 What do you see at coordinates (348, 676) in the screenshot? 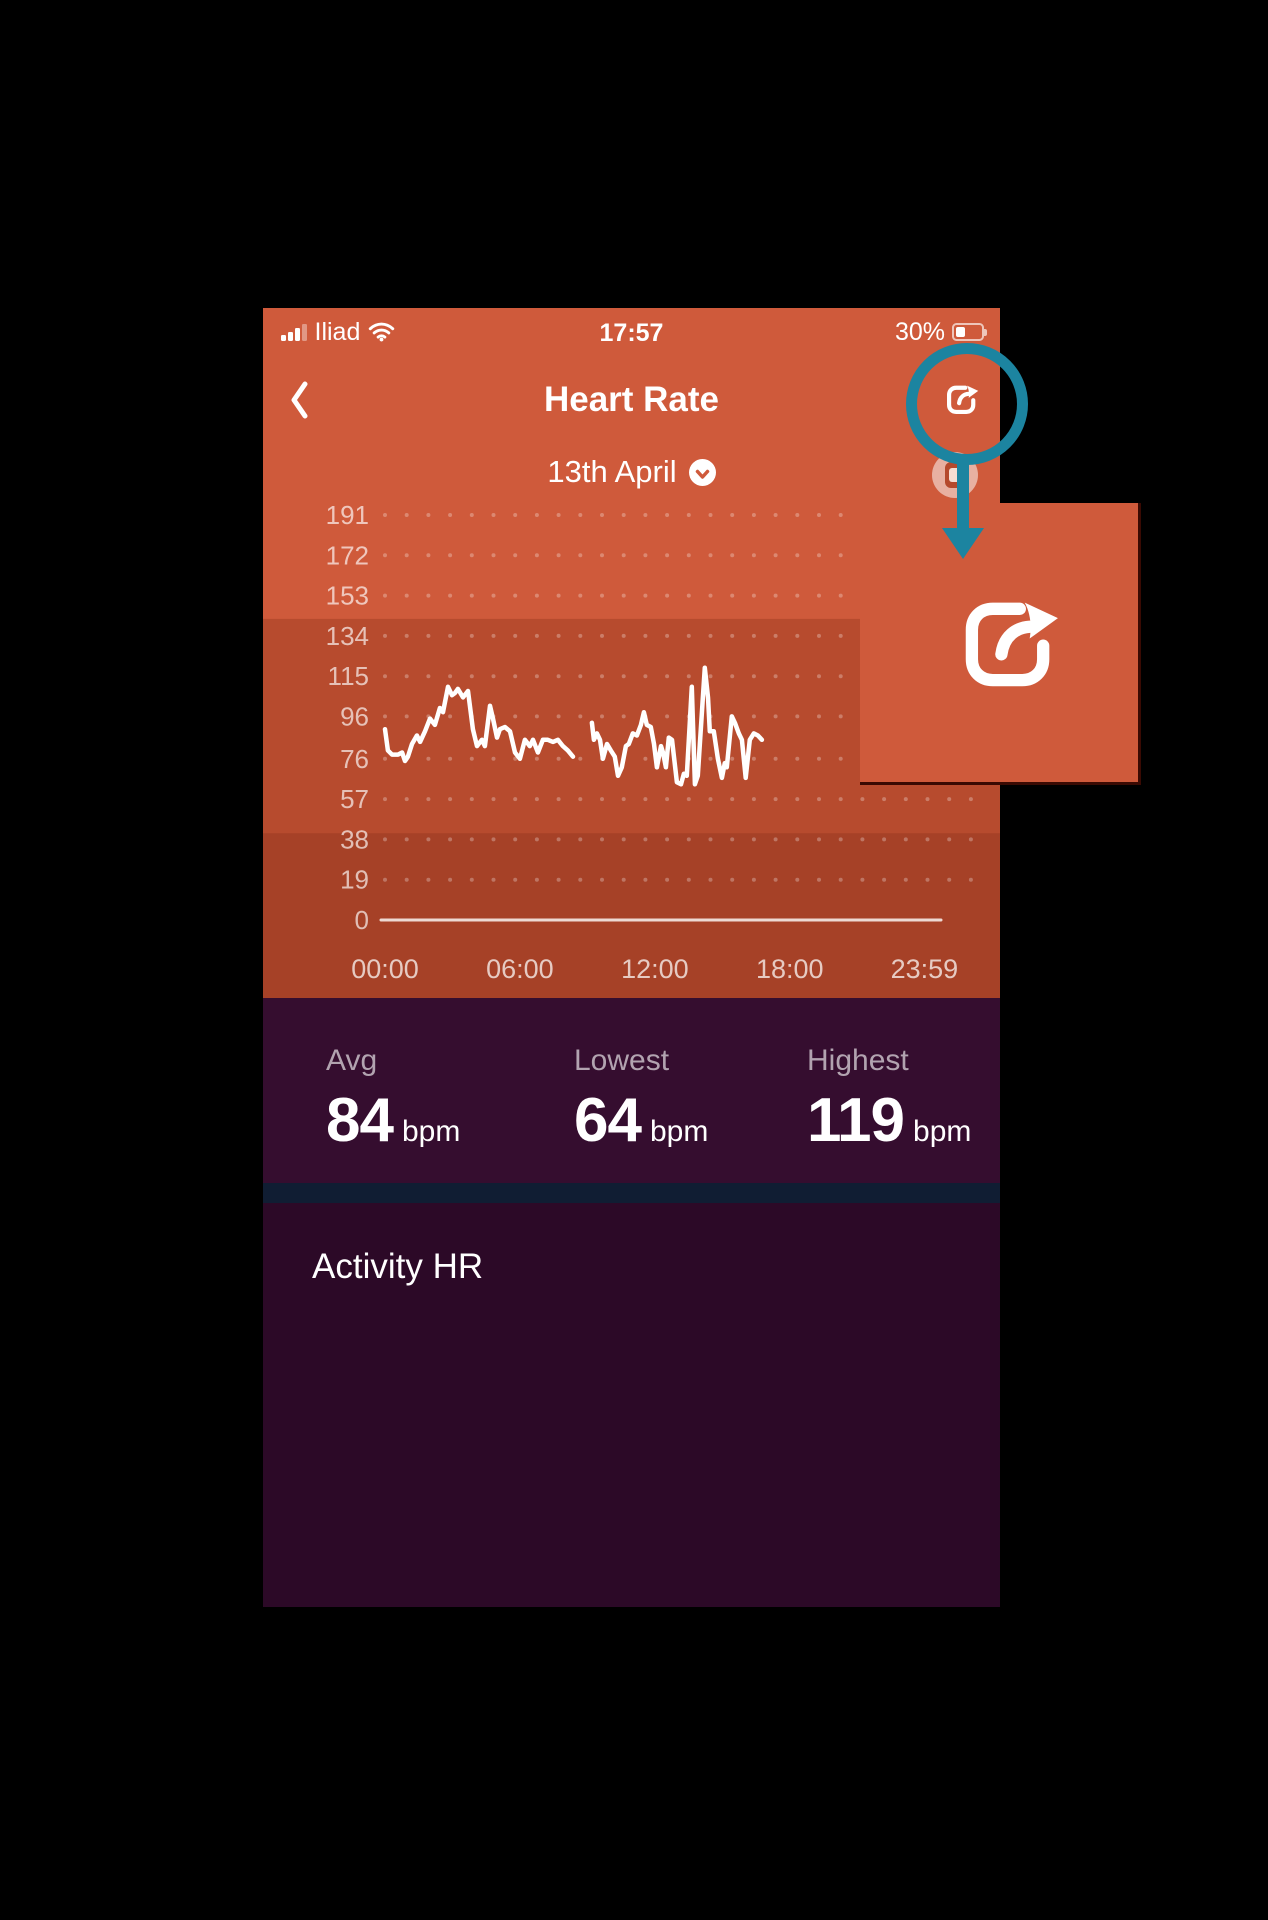
I see `y-axis-tick: 115` at bounding box center [348, 676].